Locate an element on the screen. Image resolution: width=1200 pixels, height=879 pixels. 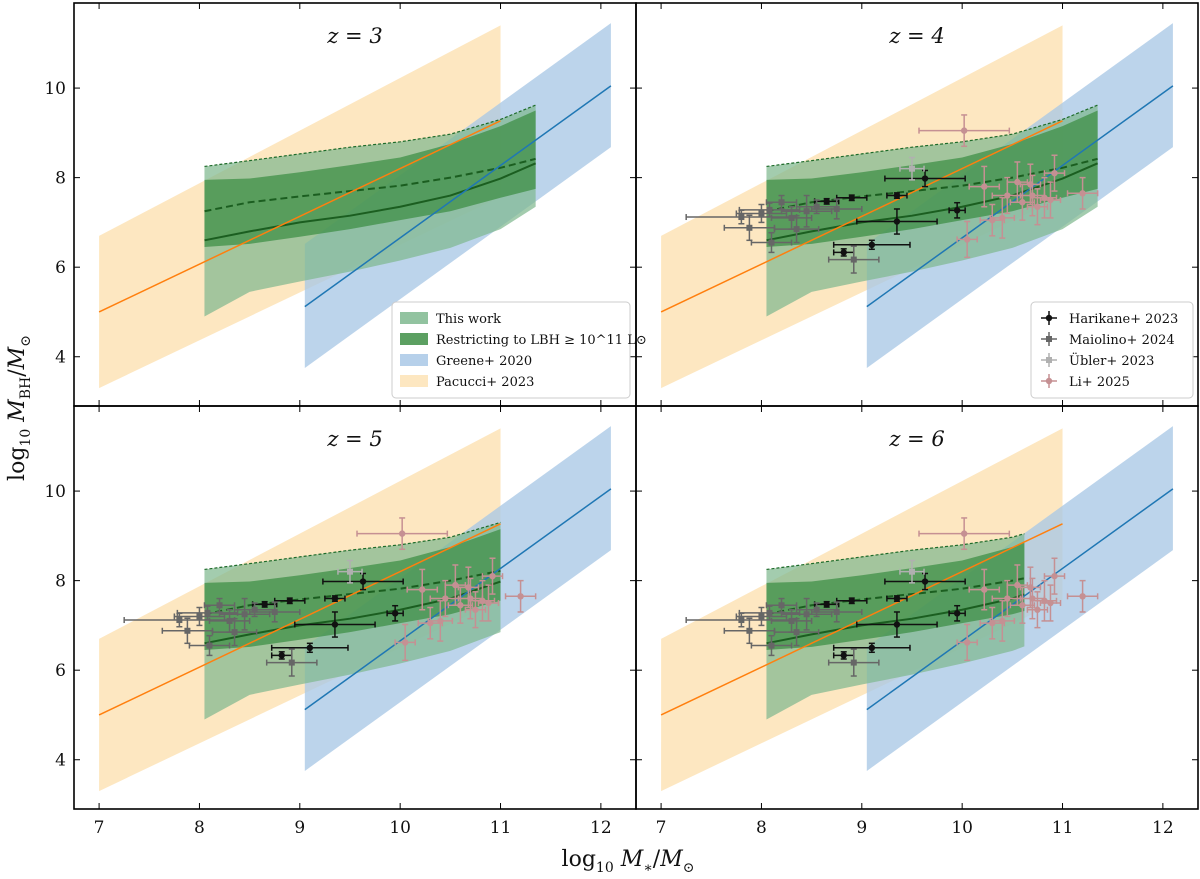
pacucci-line is located at coordinates (861, 619).